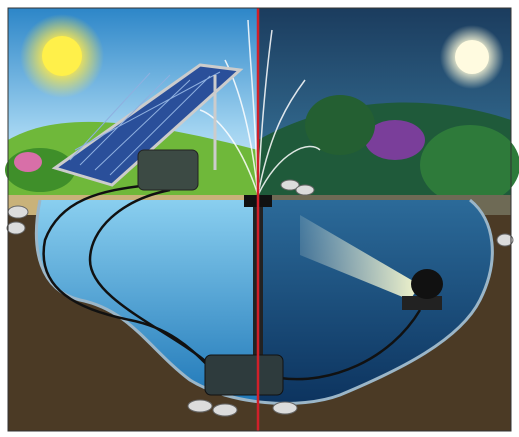 The width and height of the screenshot is (519, 437). I want to click on panel-grid, so click(145, 123).